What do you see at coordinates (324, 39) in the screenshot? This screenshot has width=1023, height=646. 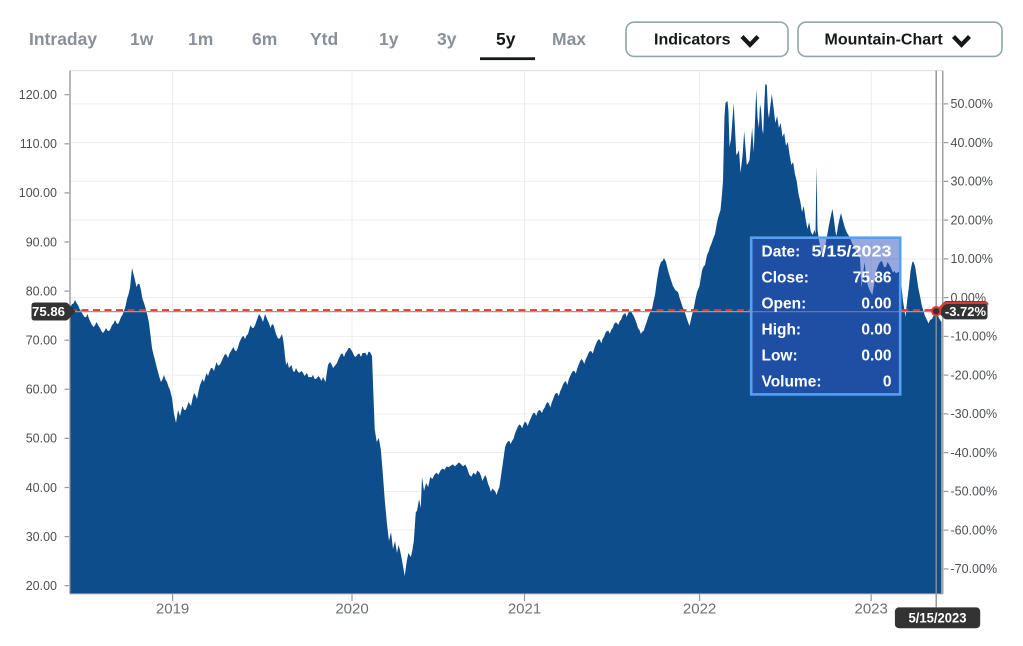 I see `svg-text: Ytd` at bounding box center [324, 39].